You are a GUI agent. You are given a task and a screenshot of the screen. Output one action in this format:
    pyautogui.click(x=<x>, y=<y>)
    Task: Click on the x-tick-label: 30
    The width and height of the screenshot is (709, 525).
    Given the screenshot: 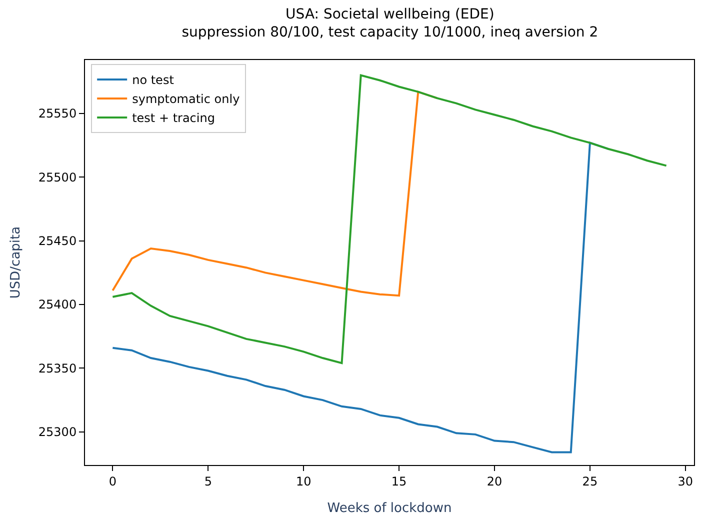 What is the action you would take?
    pyautogui.click(x=686, y=481)
    